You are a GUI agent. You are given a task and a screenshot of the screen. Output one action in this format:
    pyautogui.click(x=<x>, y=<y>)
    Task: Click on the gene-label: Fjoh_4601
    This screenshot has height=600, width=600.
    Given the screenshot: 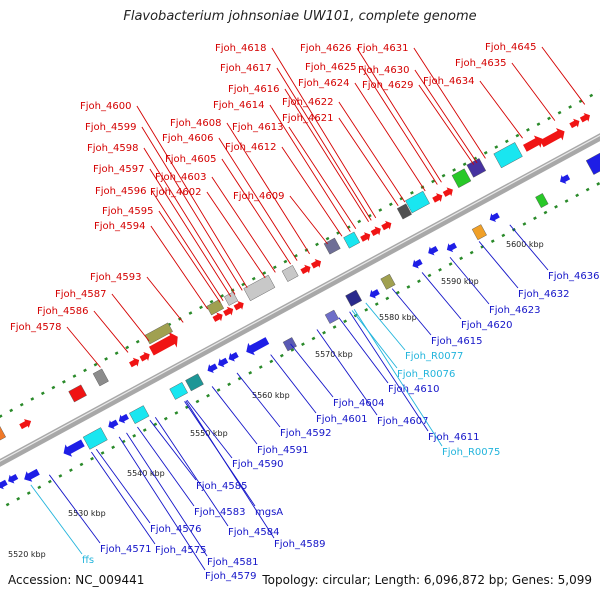 What is the action you would take?
    pyautogui.click(x=341, y=419)
    